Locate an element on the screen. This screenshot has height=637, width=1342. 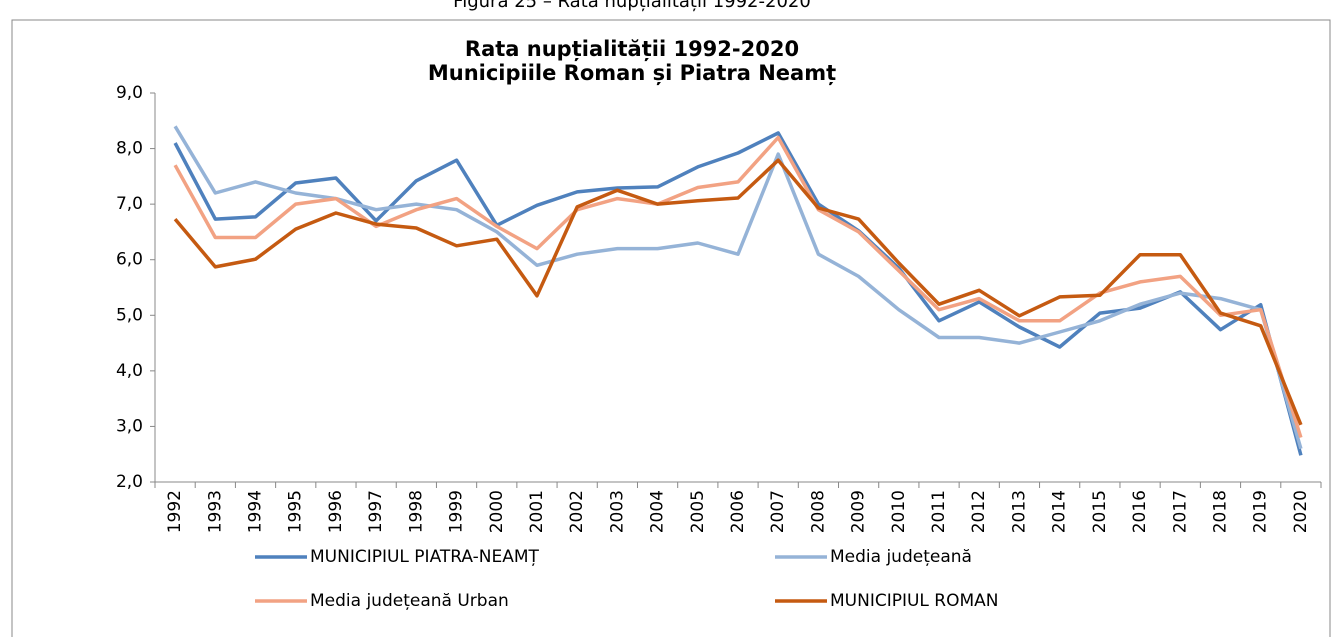
x-tick-label: 2015 is located at coordinates (1100, 511).